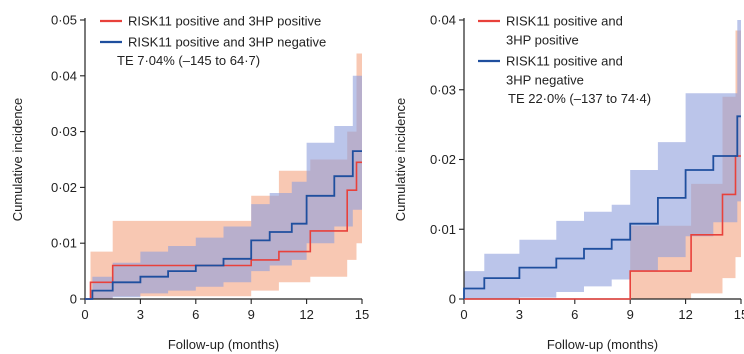 The height and width of the screenshot is (354, 744). I want to click on y-tick-label: 0·05, so click(64, 20).